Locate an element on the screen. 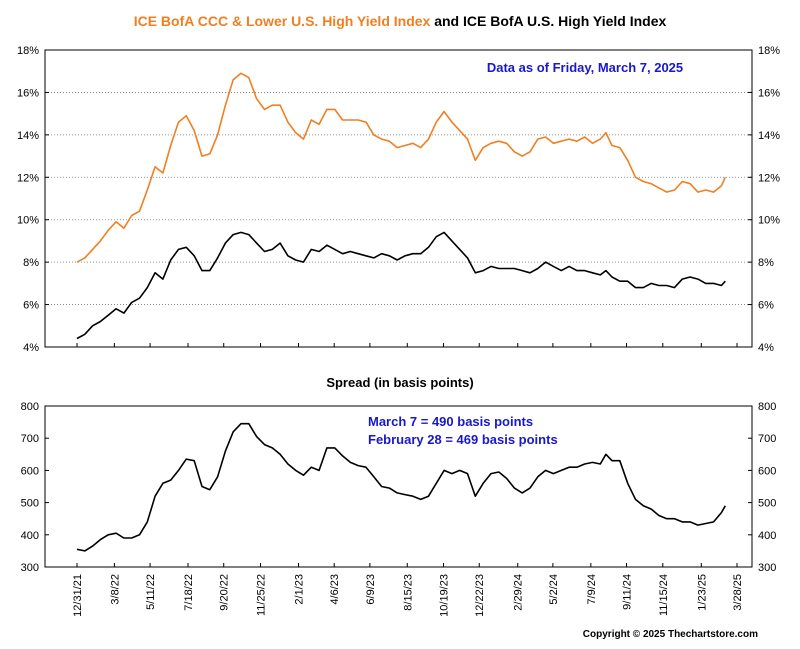 The width and height of the screenshot is (800, 649). bottom-y-tick-label-right: 400 is located at coordinates (767, 536).